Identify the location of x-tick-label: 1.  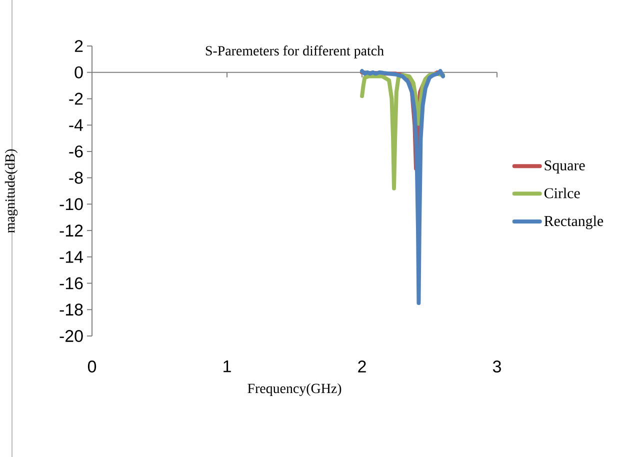
(227, 366).